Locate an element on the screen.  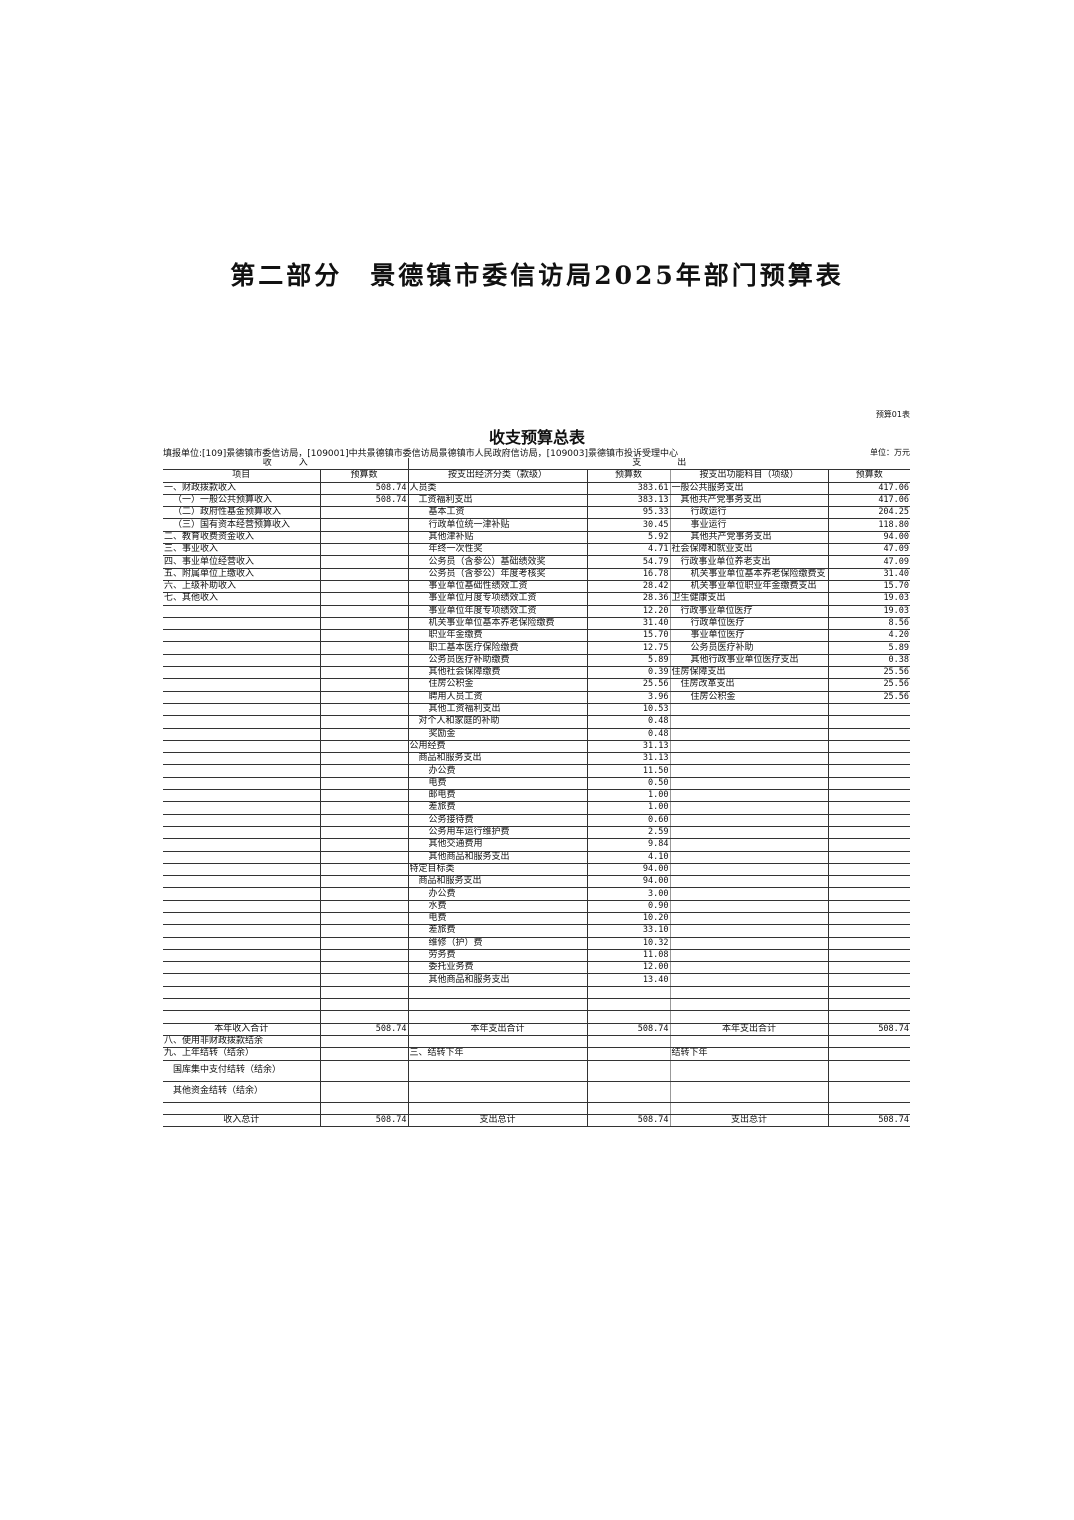
table-row: 商品和服务支出 94.00 is located at coordinates (537, 882).